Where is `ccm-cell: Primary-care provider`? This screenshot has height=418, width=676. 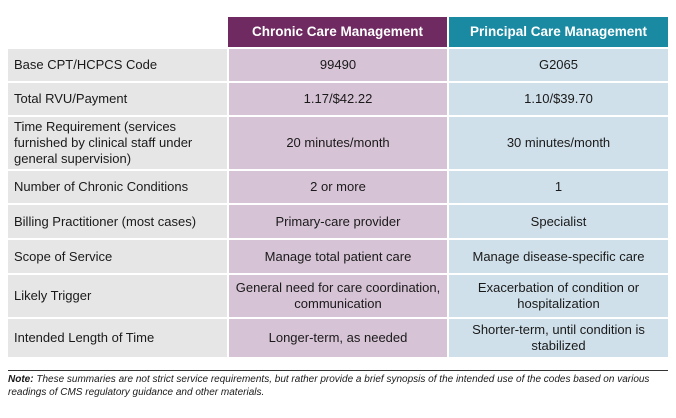 ccm-cell: Primary-care provider is located at coordinates (338, 222).